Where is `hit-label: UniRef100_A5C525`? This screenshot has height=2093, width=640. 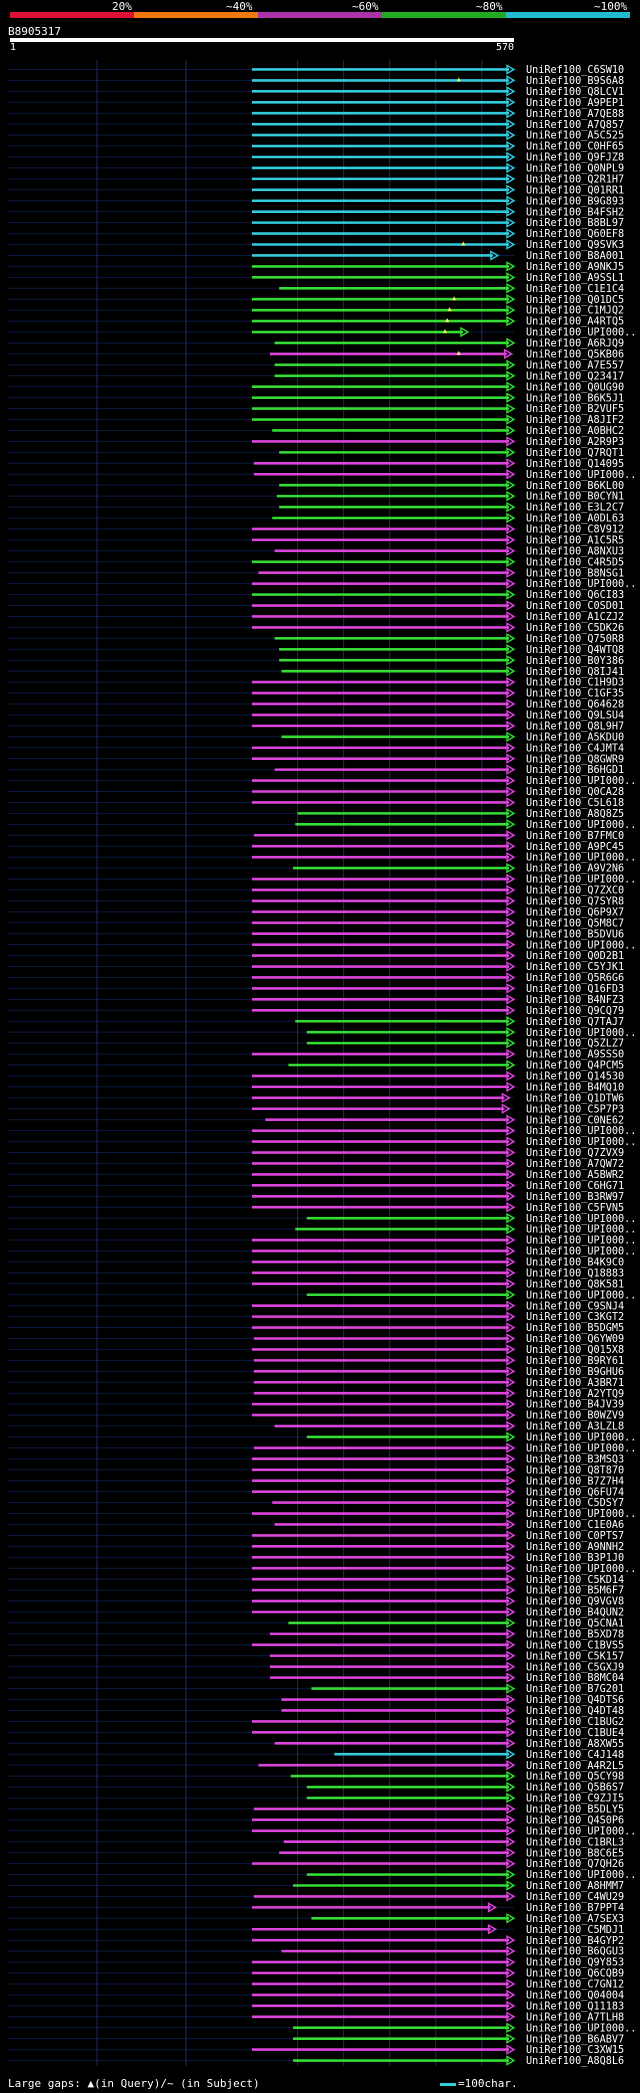
hit-label: UniRef100_A5C525 is located at coordinates (575, 136).